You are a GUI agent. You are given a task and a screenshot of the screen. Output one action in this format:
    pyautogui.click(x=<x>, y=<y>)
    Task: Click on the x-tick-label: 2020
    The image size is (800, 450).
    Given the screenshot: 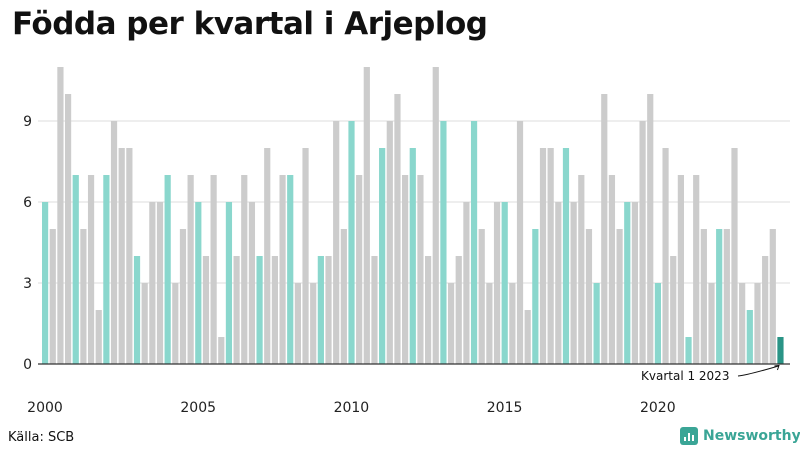 What is the action you would take?
    pyautogui.click(x=658, y=408)
    